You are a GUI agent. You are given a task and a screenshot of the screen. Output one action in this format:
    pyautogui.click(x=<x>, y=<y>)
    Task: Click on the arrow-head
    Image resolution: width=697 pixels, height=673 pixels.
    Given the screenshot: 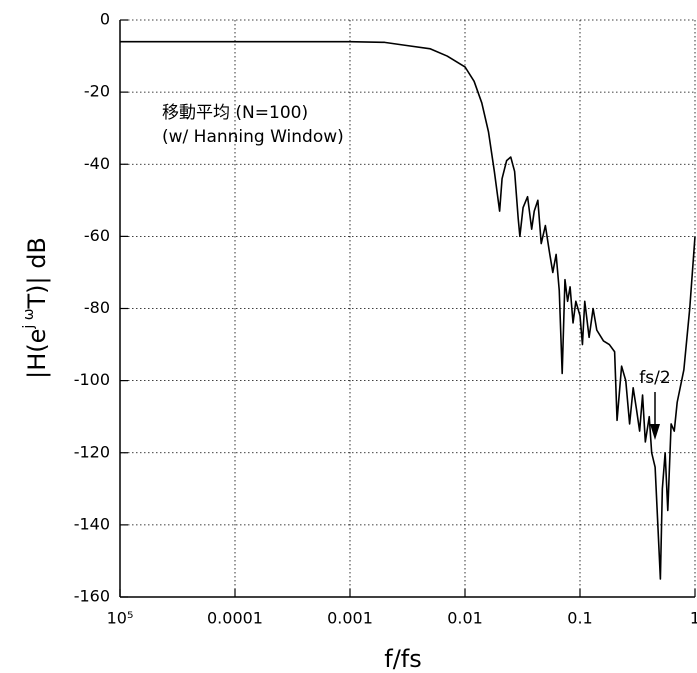 What is the action you would take?
    pyautogui.click(x=655, y=432)
    